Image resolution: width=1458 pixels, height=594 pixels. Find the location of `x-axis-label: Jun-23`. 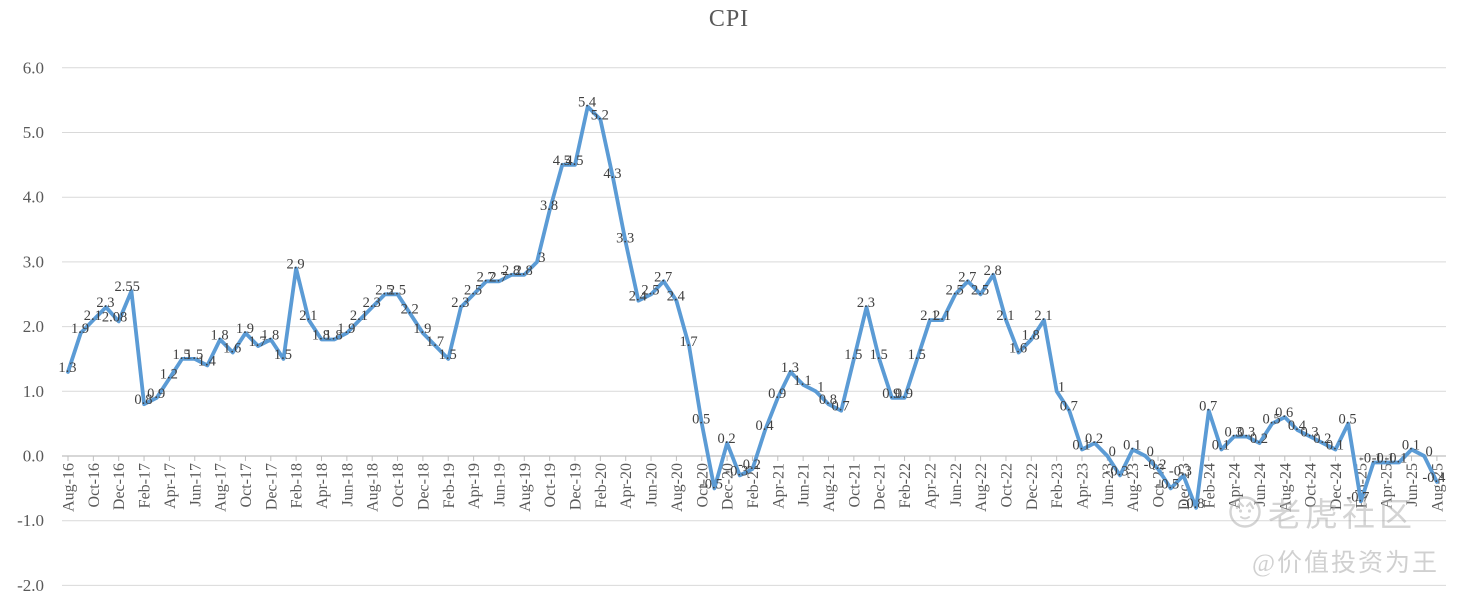

x-axis-label: Jun-23 is located at coordinates (1108, 485).